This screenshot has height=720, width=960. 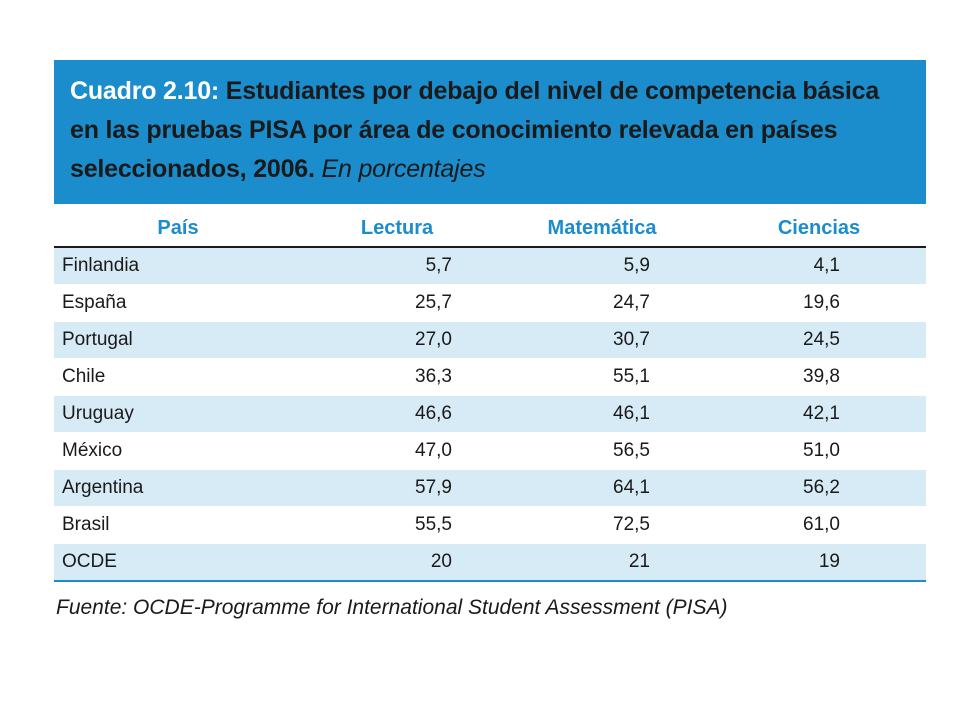 I want to click on cell-country: México, so click(x=178, y=451).